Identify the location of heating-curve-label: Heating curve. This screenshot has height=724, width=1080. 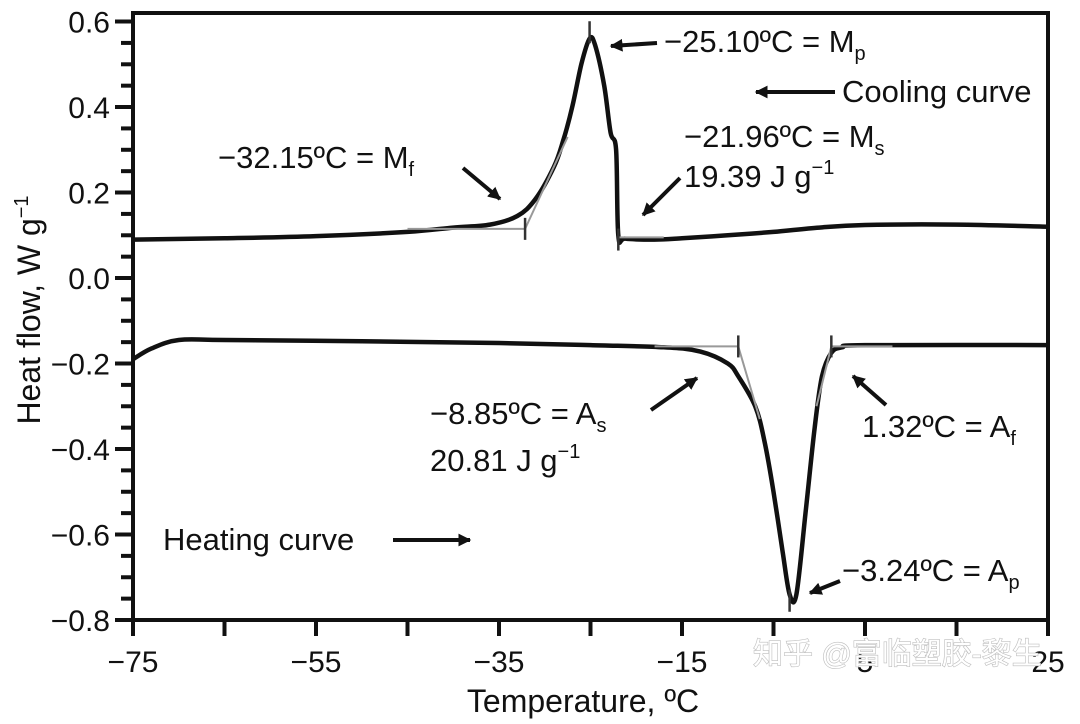
(258, 539).